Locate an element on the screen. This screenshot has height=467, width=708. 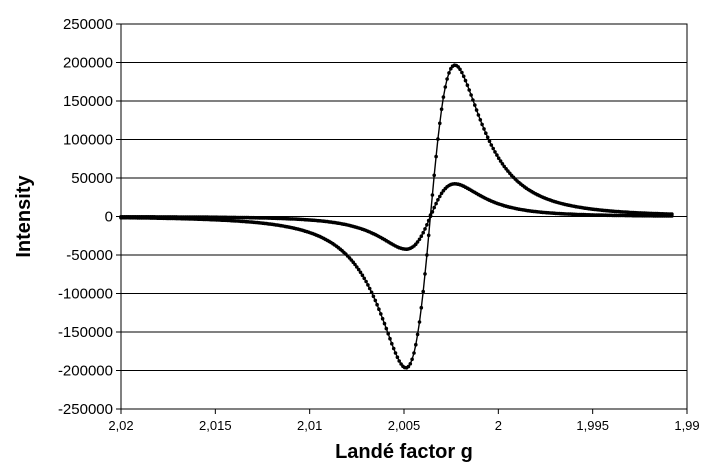
y-axis-title: Intensity is located at coordinates (24, 216).